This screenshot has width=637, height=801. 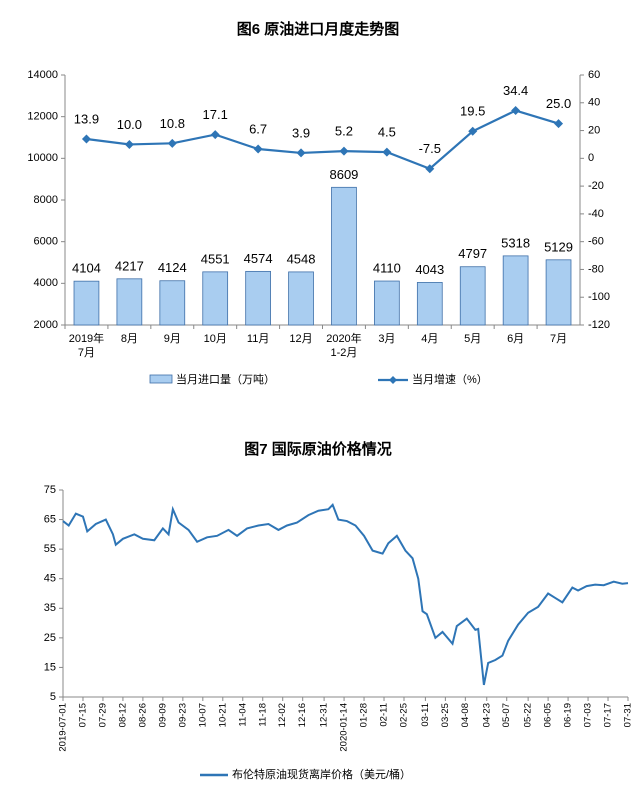 I want to click on x-tick-label: 6月, so click(x=515, y=339).